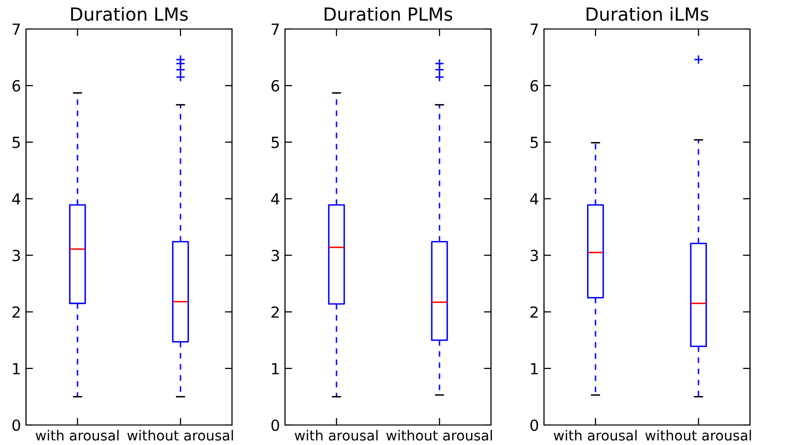 This screenshot has height=445, width=786. Describe the element at coordinates (129, 13) in the screenshot. I see `chart-title: Duration LMs` at that location.